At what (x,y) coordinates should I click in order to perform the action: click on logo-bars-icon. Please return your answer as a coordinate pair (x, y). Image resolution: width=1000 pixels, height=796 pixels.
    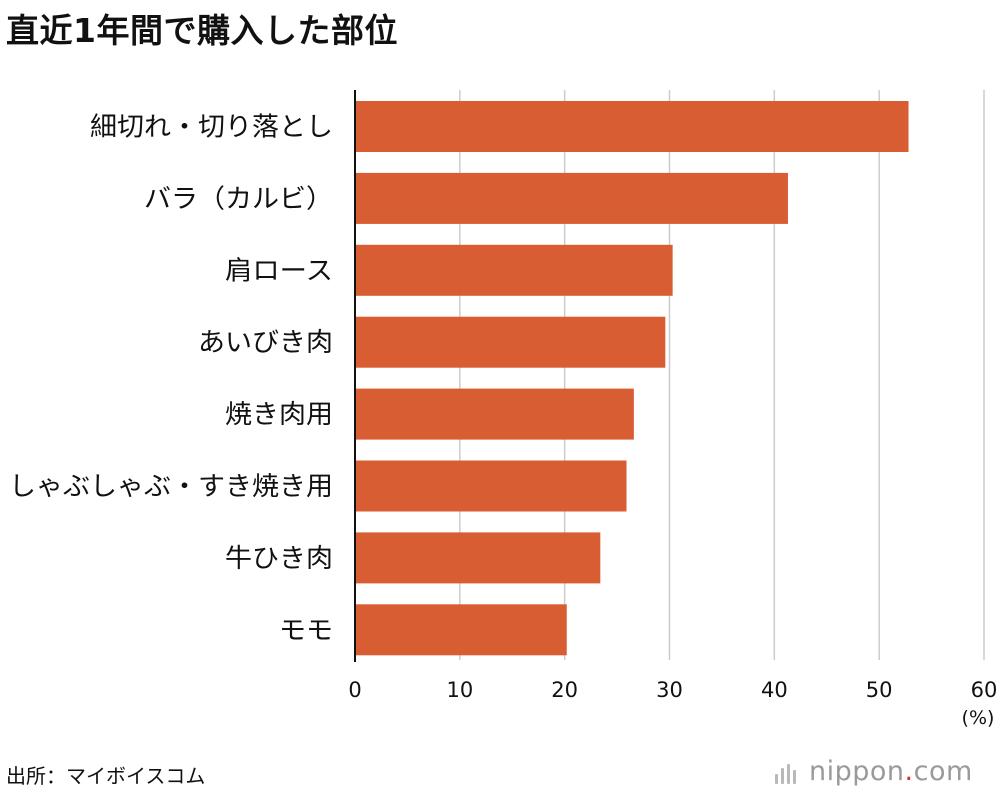
    Looking at the image, I should click on (789, 774).